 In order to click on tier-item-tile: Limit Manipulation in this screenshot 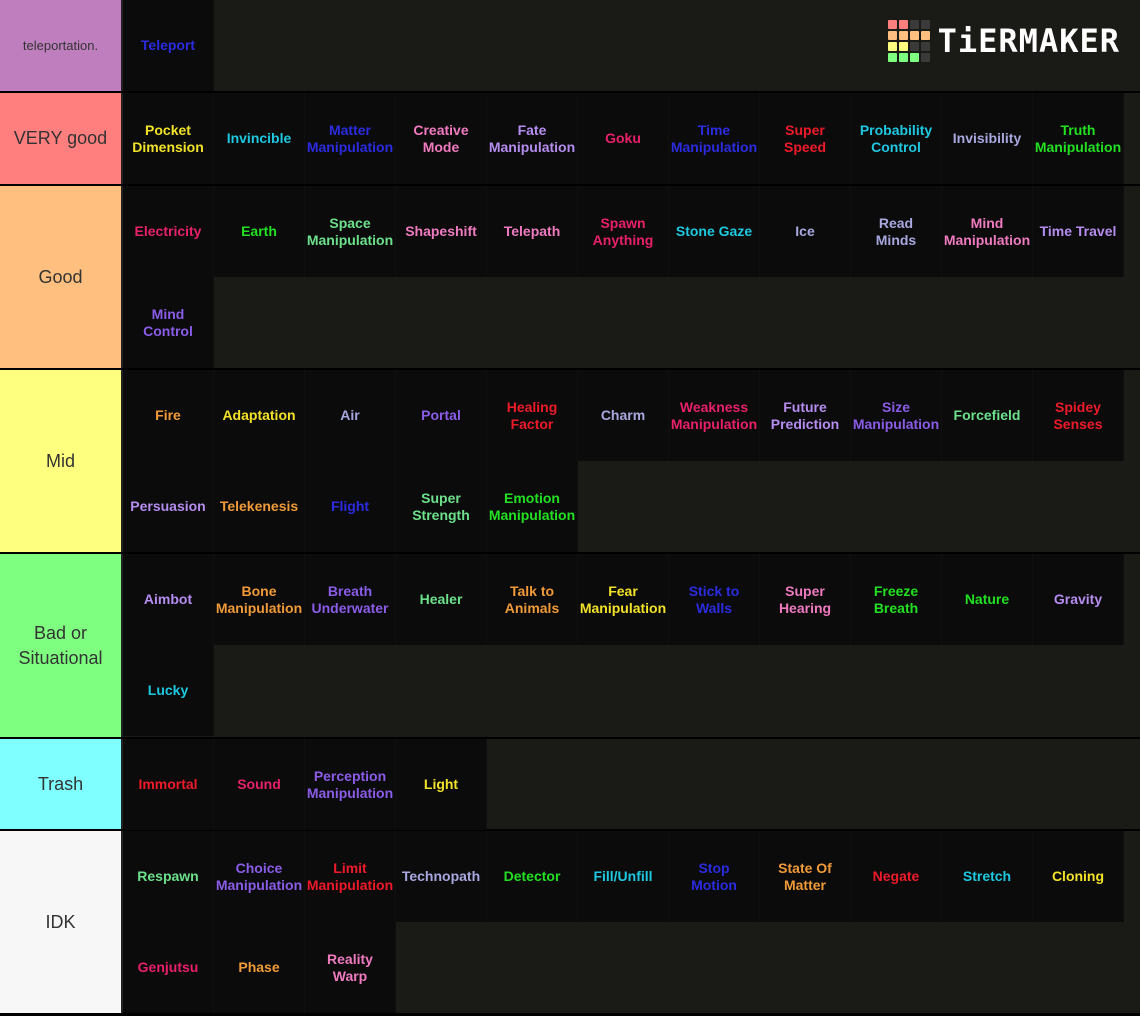, I will do `click(350, 876)`.